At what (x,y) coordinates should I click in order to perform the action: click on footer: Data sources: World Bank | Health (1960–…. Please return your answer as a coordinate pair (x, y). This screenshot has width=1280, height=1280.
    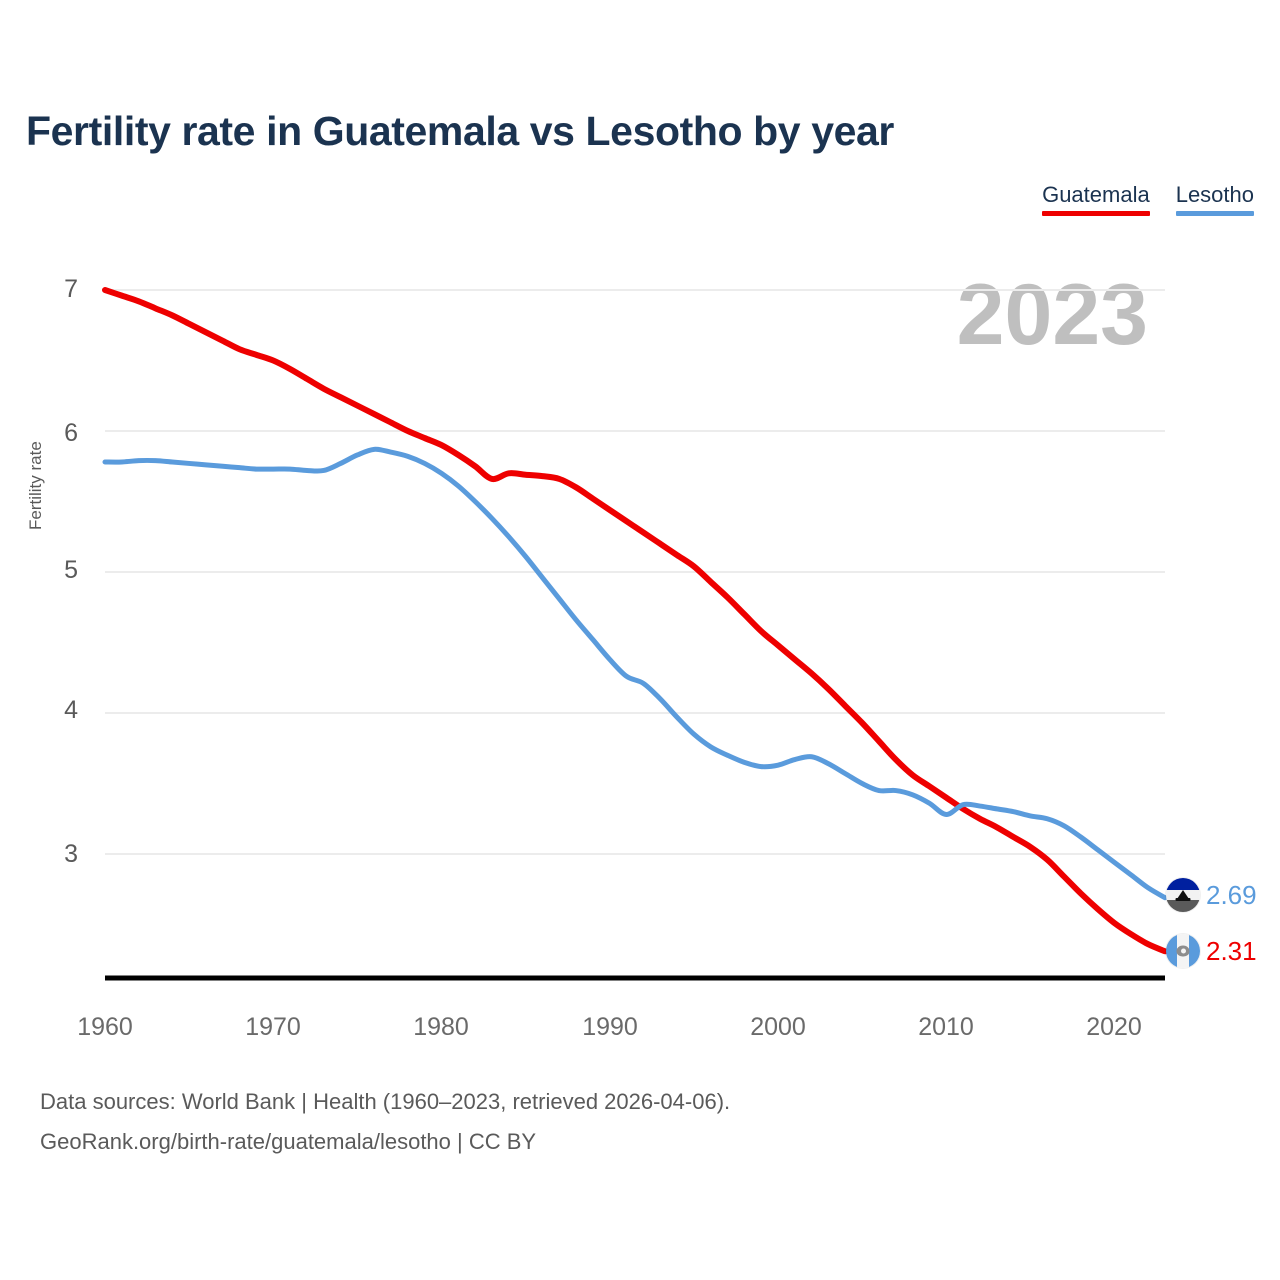
    Looking at the image, I should click on (385, 1122).